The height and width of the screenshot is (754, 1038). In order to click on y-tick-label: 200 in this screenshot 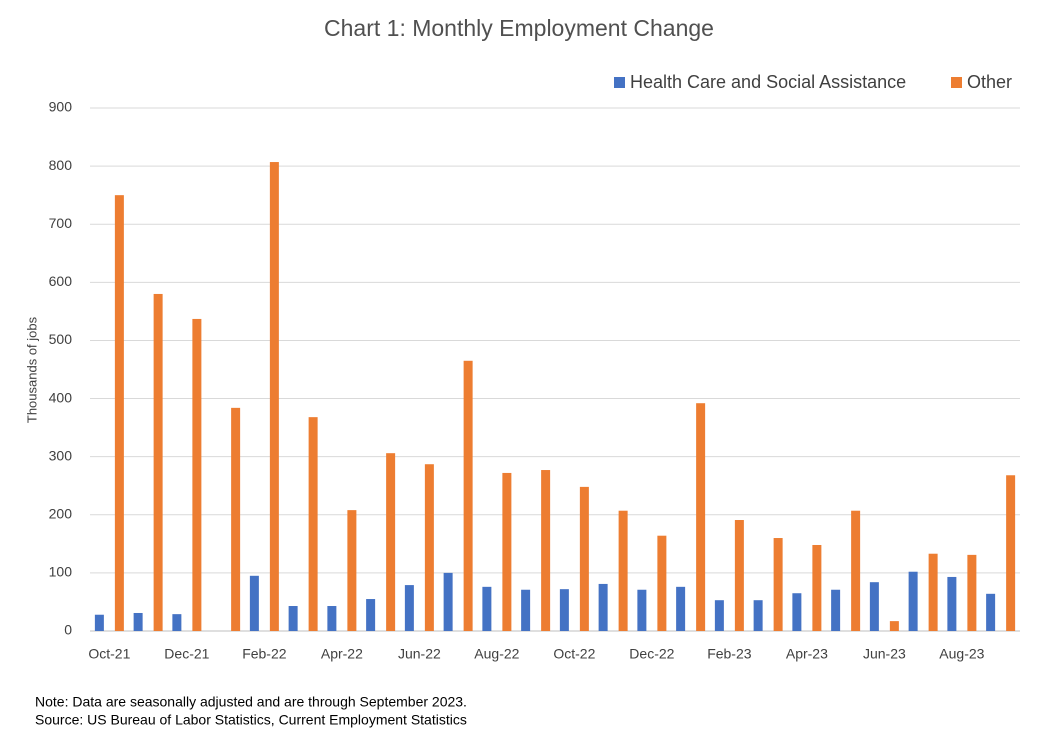, I will do `click(61, 513)`.